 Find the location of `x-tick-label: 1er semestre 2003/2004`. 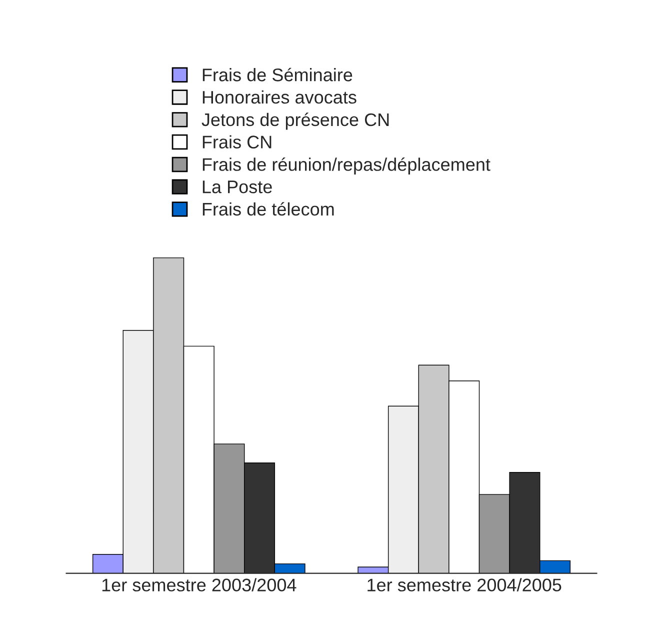

x-tick-label: 1er semestre 2003/2004 is located at coordinates (199, 585).